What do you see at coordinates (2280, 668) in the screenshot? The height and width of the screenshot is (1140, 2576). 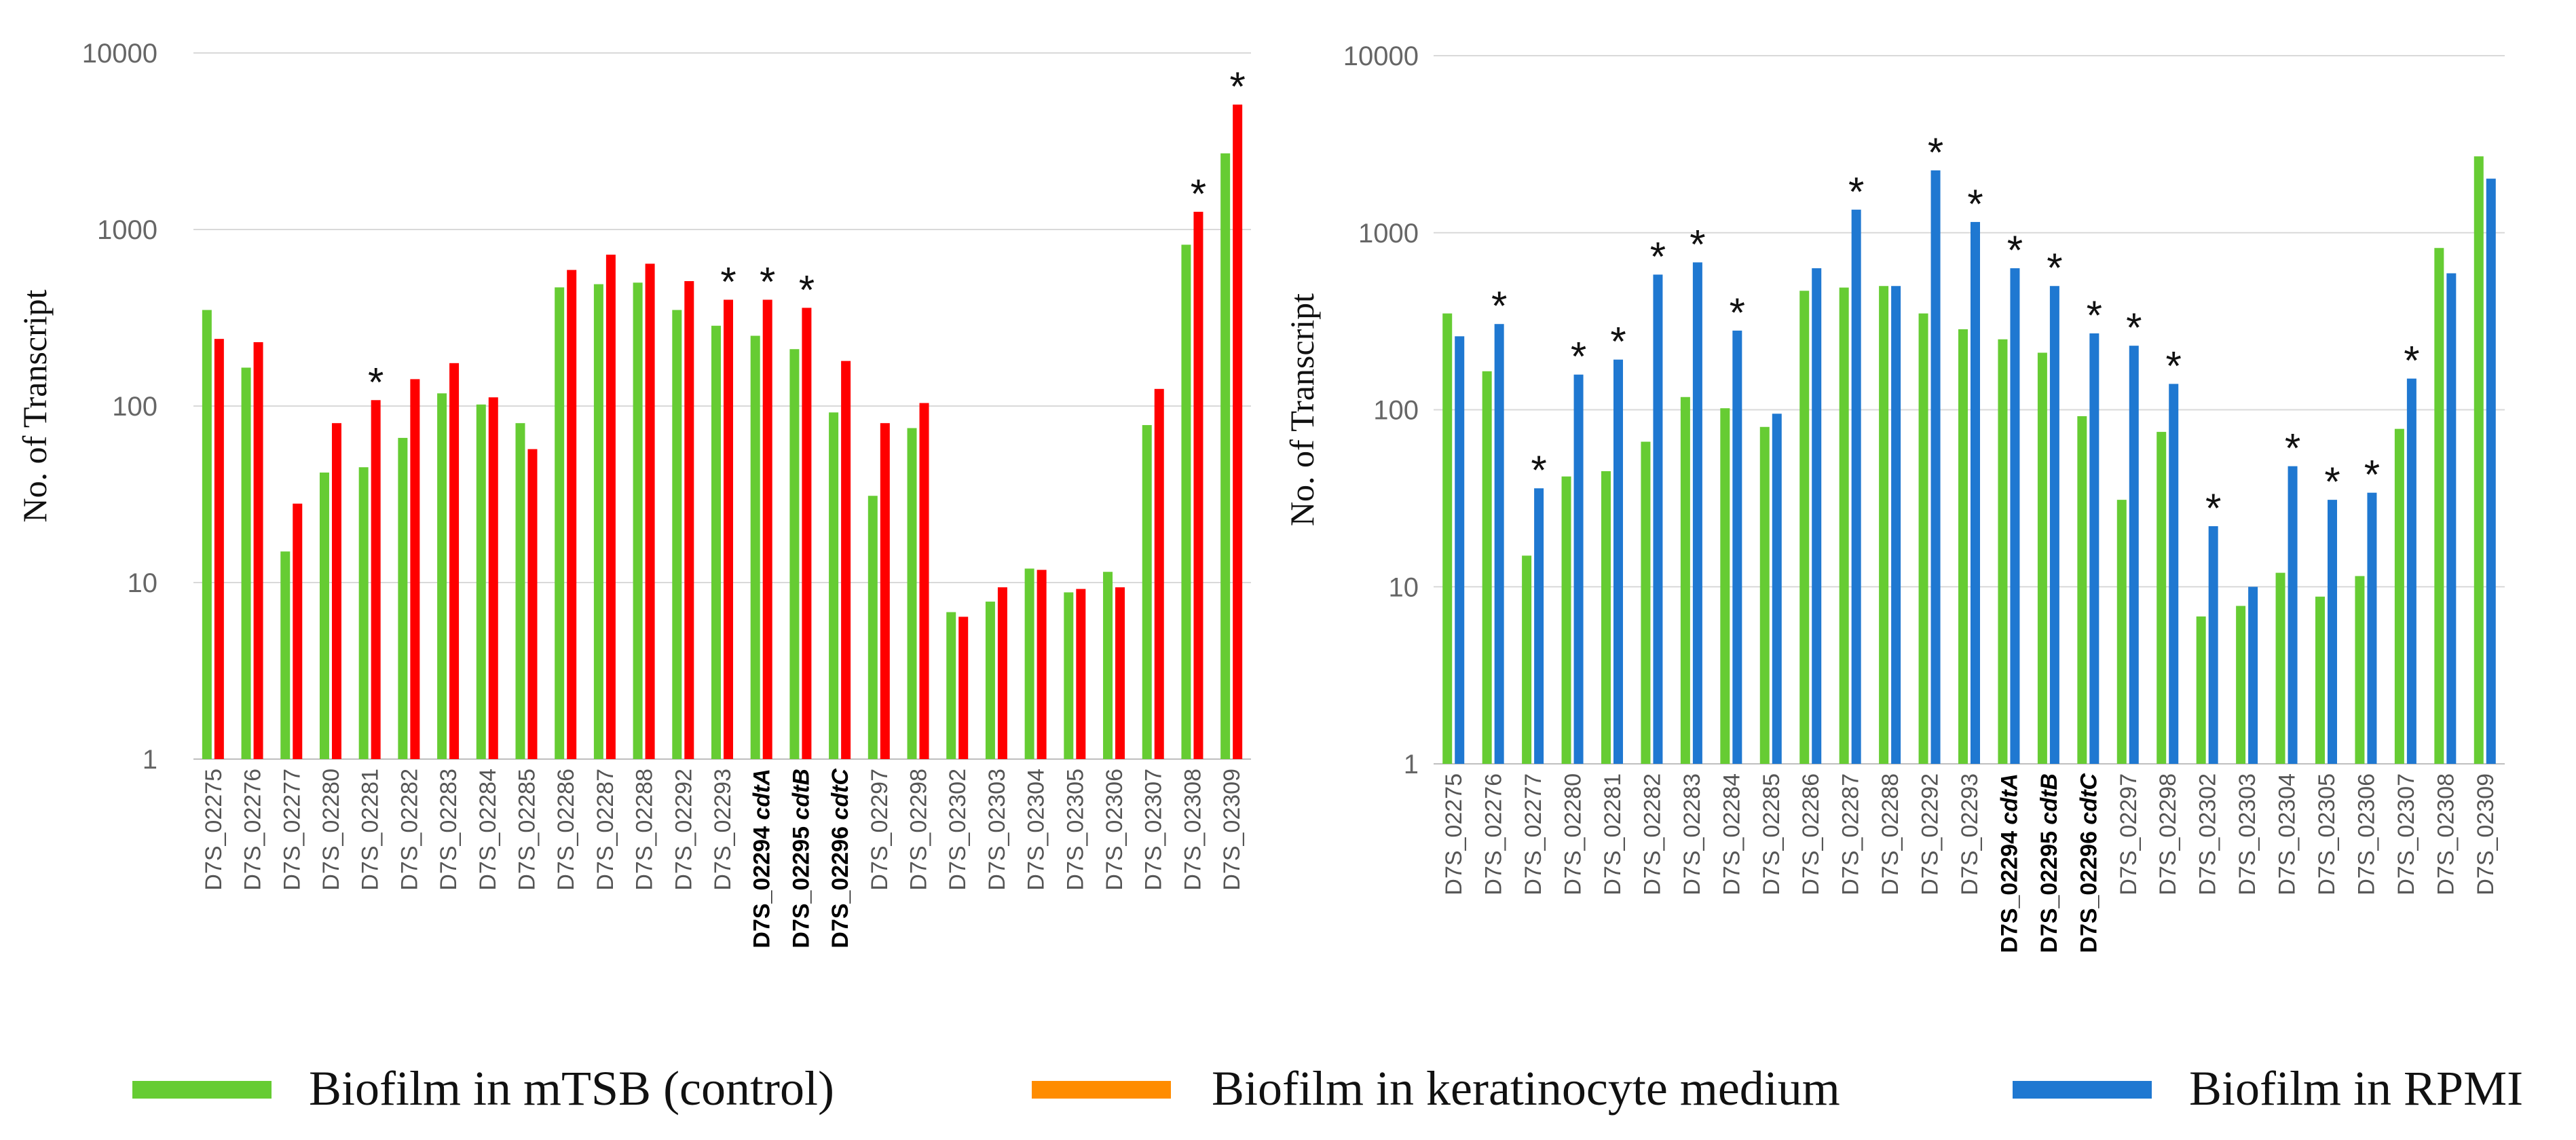 I see `bar-biofilm-in-mtsb-control--D7S-02304` at bounding box center [2280, 668].